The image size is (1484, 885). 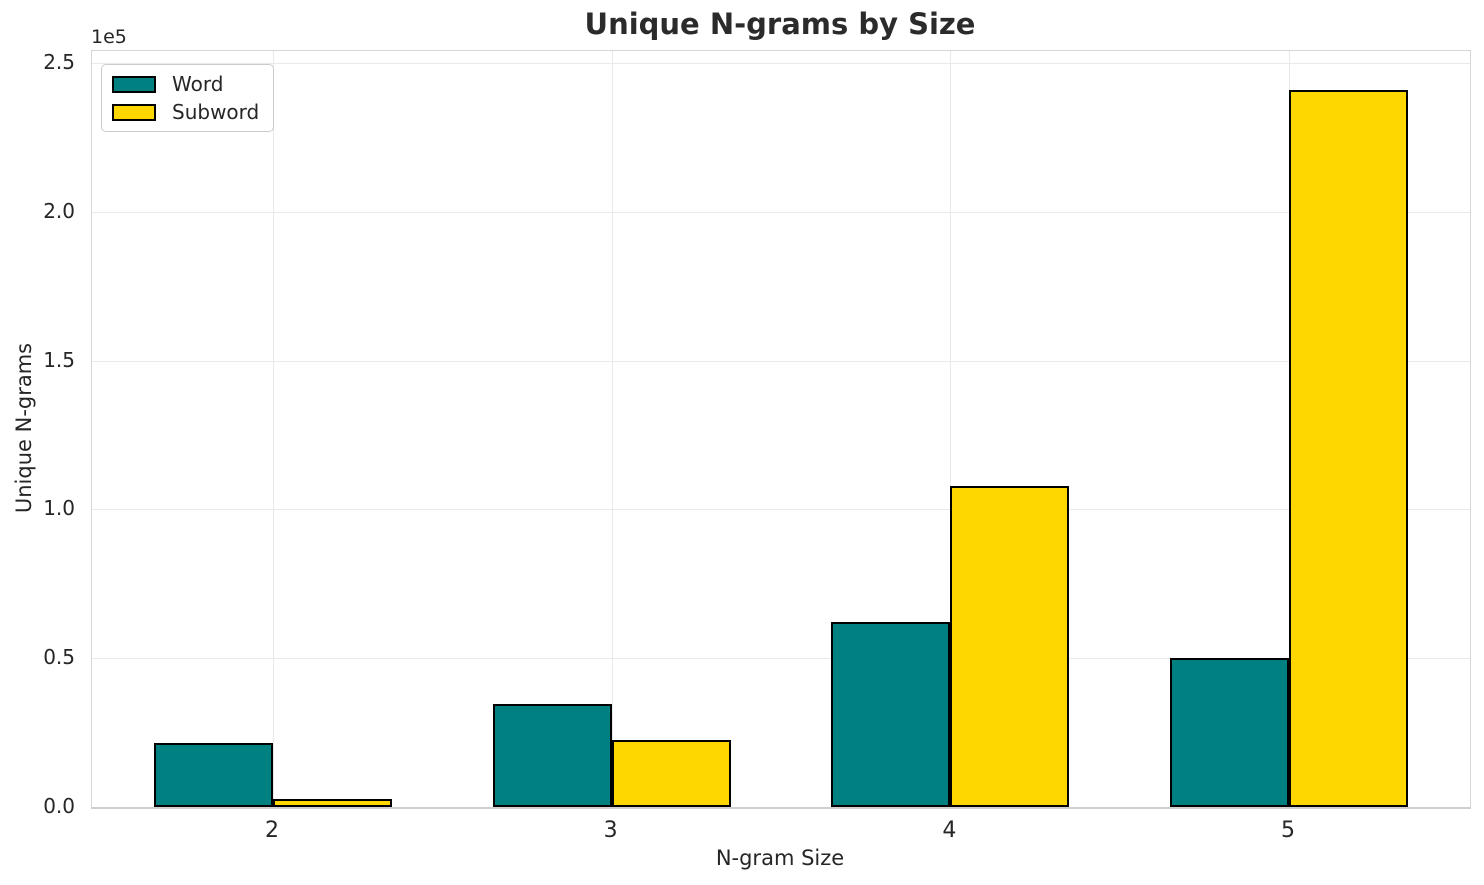 I want to click on x-tick-label-4: 4, so click(x=949, y=830).